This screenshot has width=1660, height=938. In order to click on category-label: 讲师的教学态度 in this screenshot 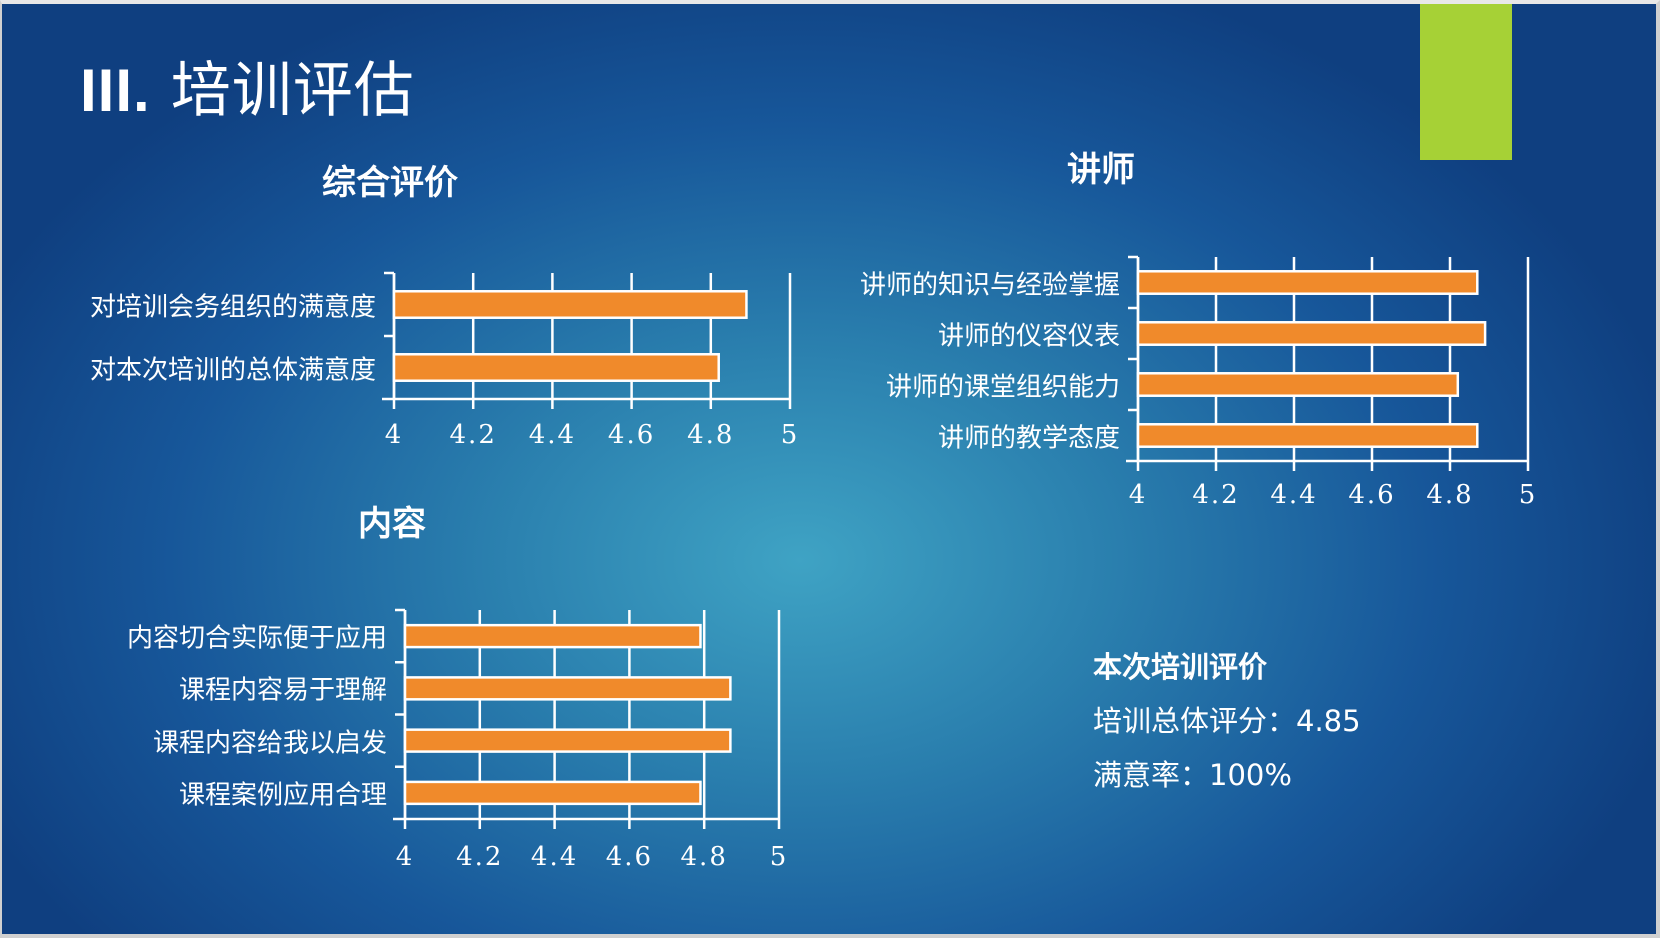, I will do `click(1028, 438)`.